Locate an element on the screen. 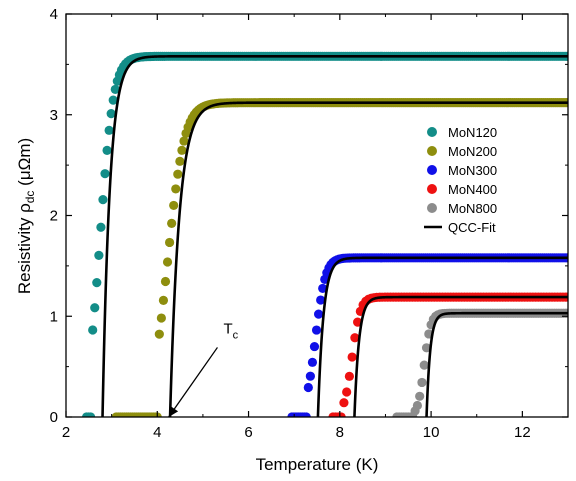  y-axis-title-unit: (μΩm) is located at coordinates (24, 164).